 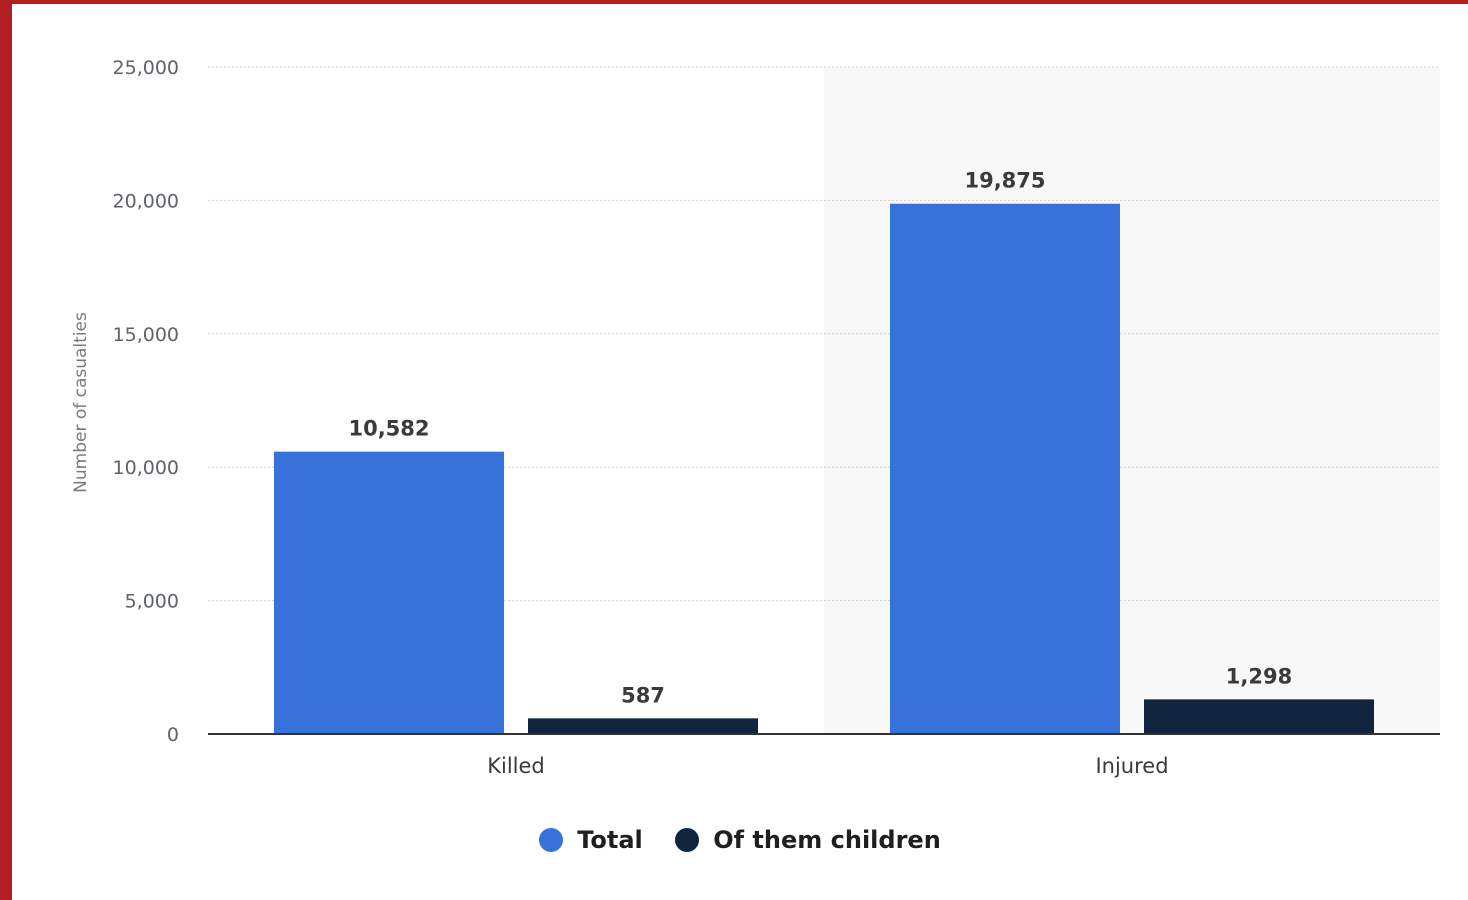 I want to click on legend-label-children: Of them children, so click(x=827, y=840).